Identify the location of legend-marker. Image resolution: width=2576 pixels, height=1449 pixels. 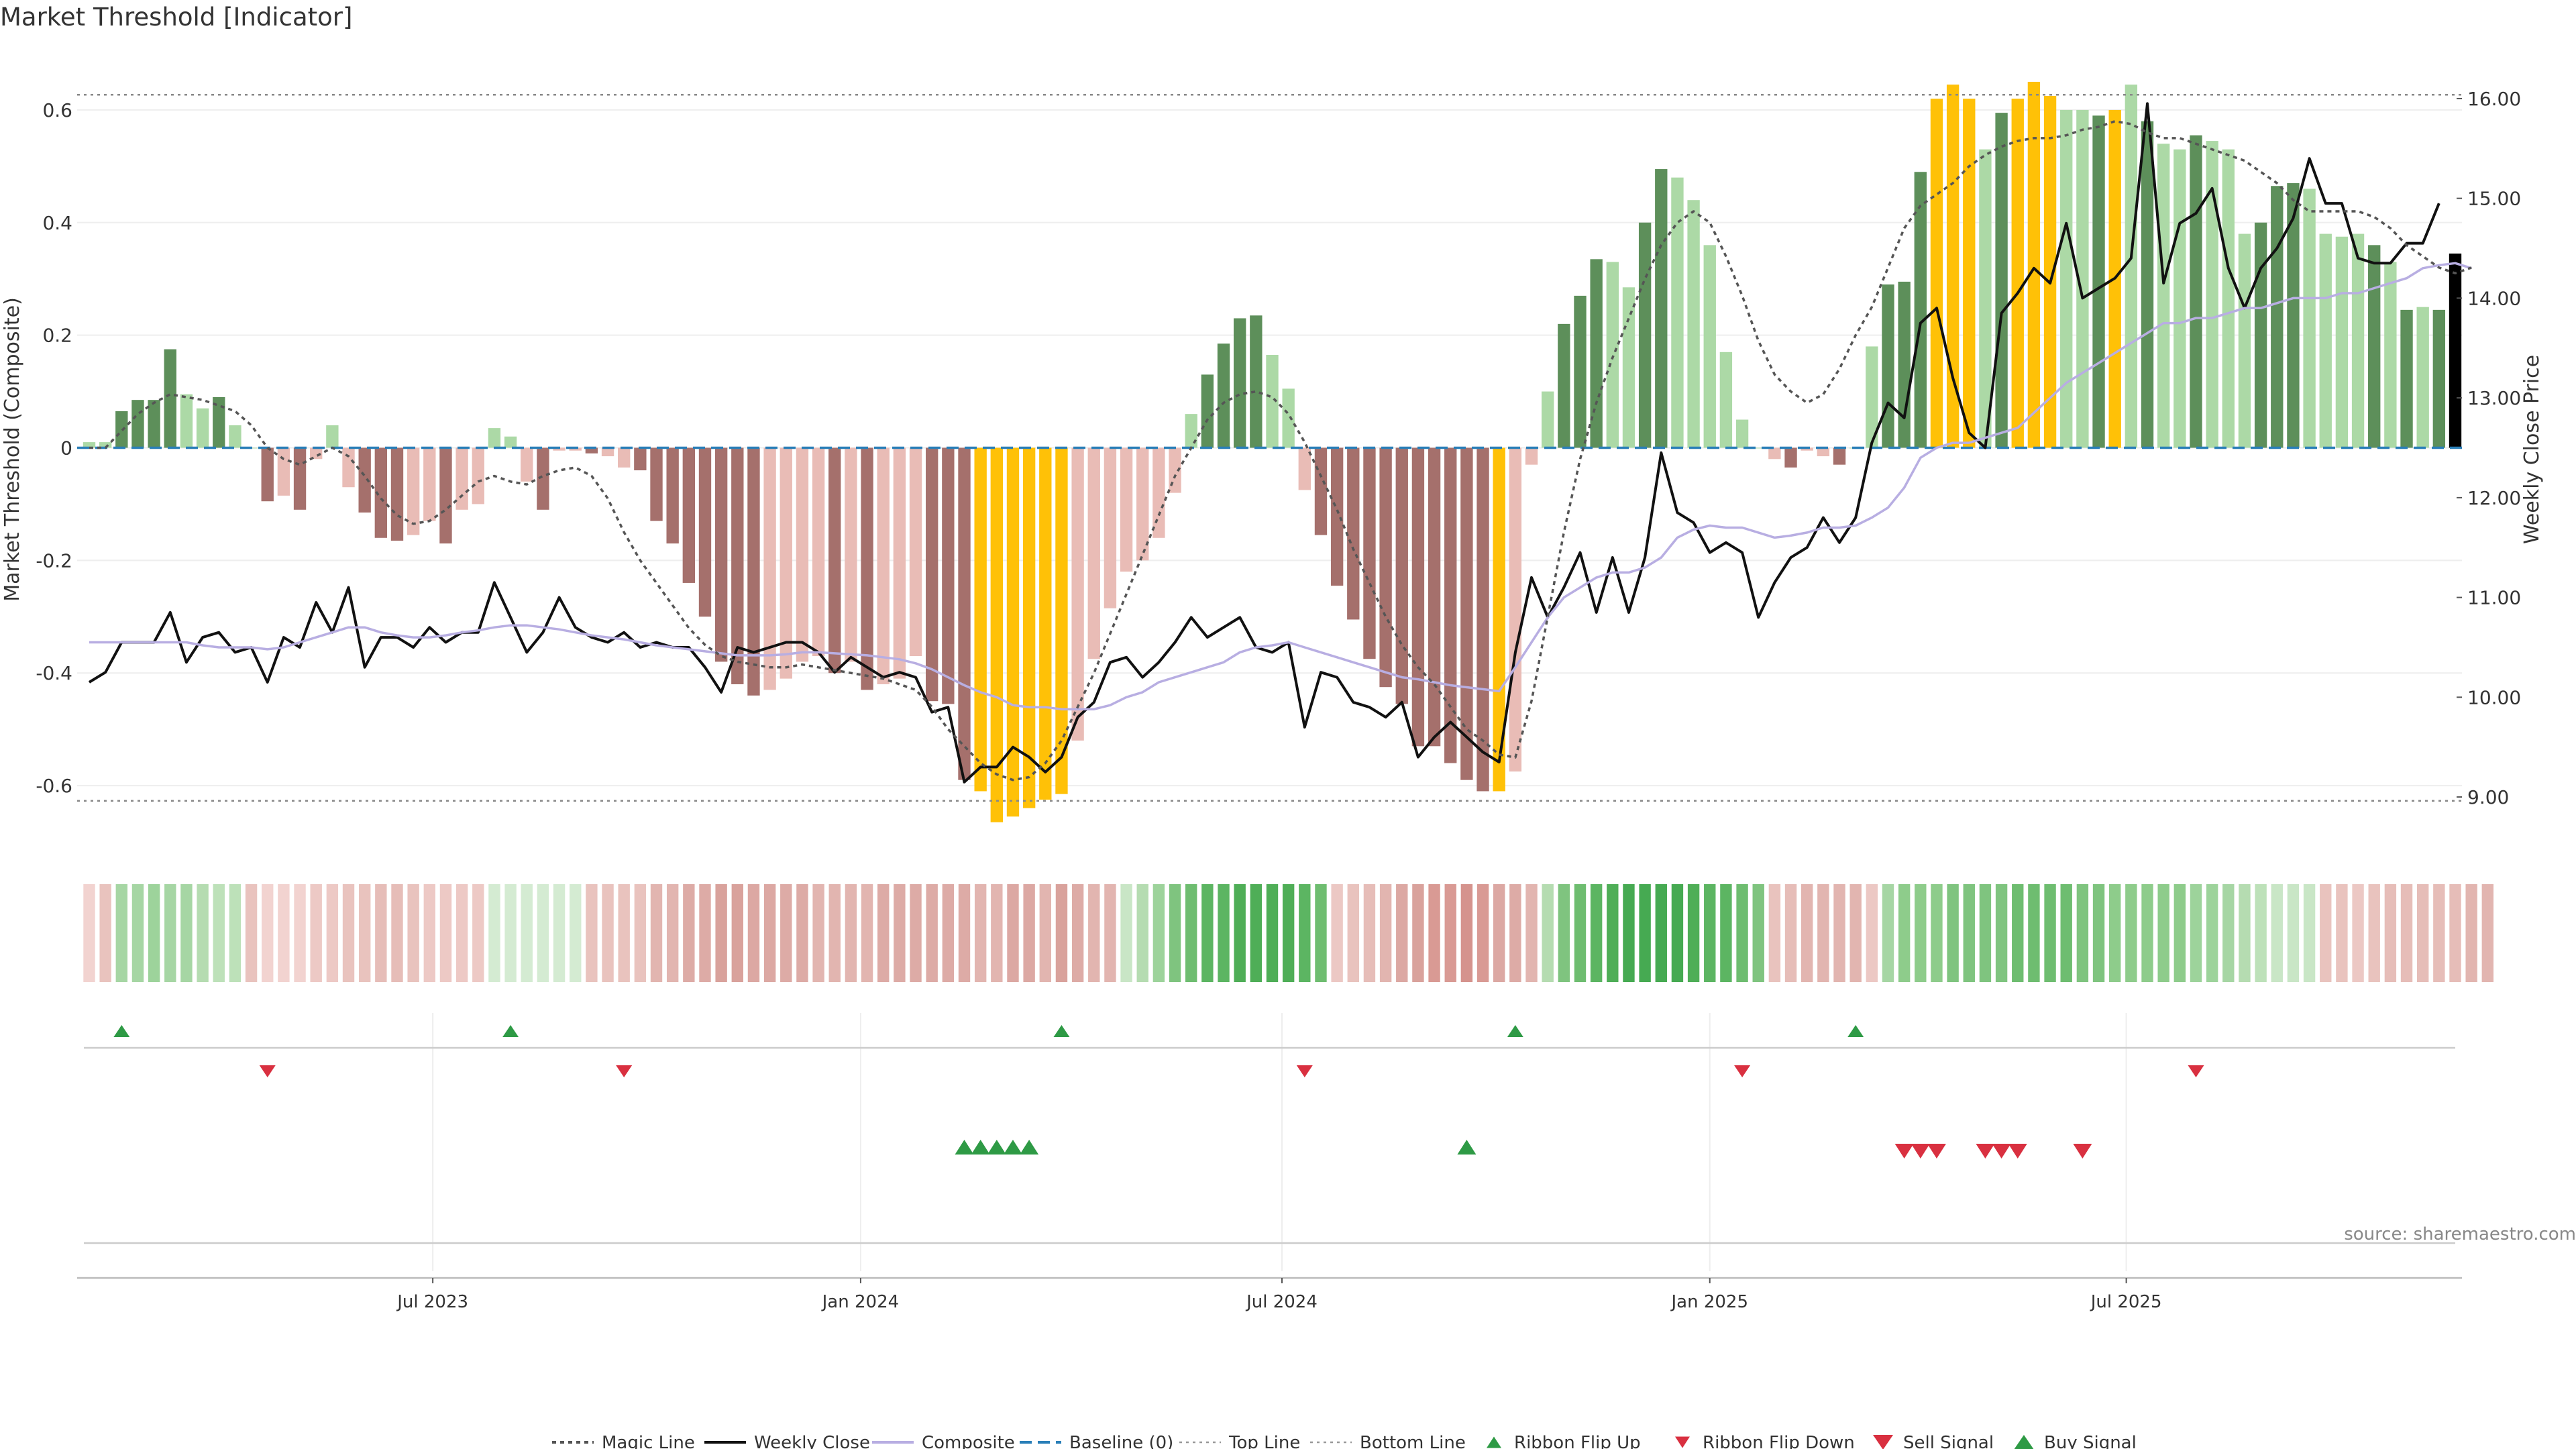
(1682, 1442).